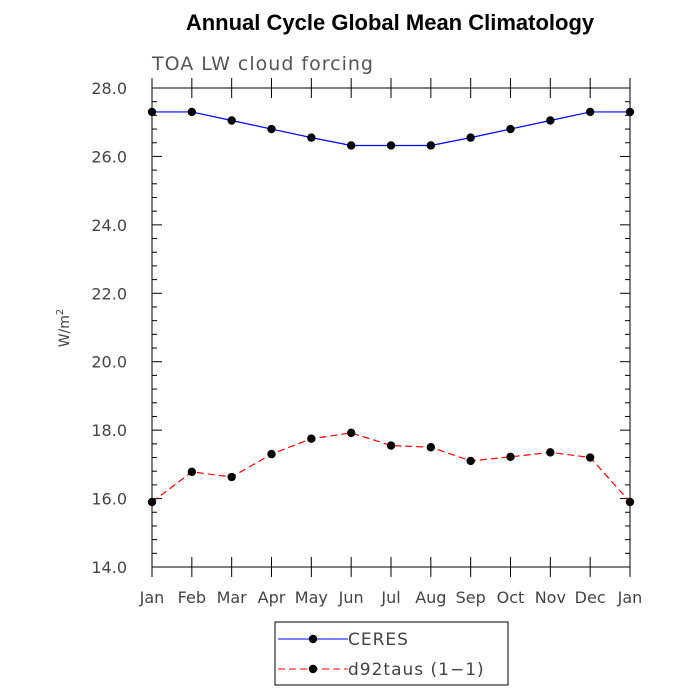 The height and width of the screenshot is (700, 700). Describe the element at coordinates (232, 597) in the screenshot. I see `x-tick-label: Mar` at that location.